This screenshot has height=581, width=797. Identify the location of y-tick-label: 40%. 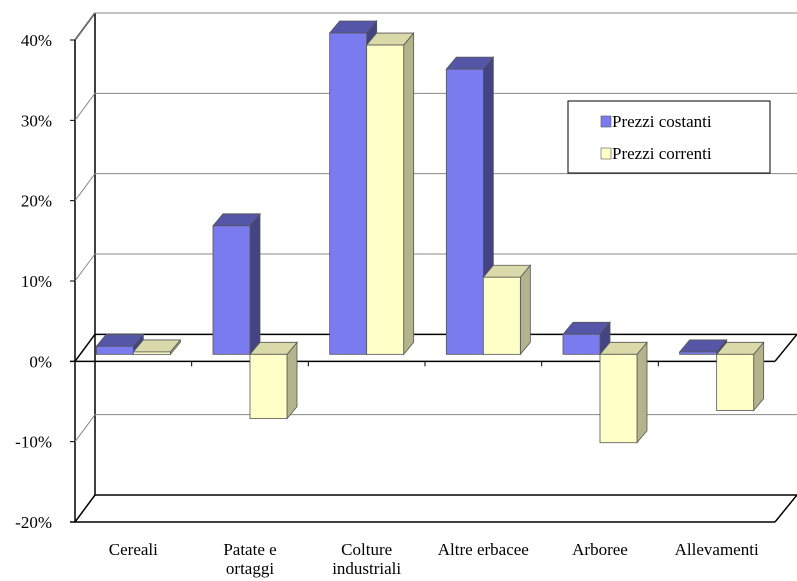
(36, 40).